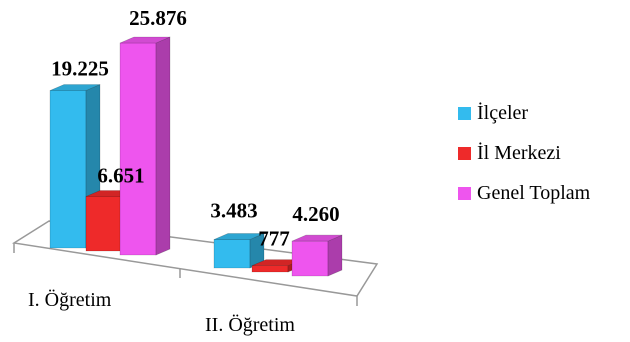 The width and height of the screenshot is (630, 342). What do you see at coordinates (315, 214) in the screenshot?
I see `data-label-genel-toplam-2: 4.260` at bounding box center [315, 214].